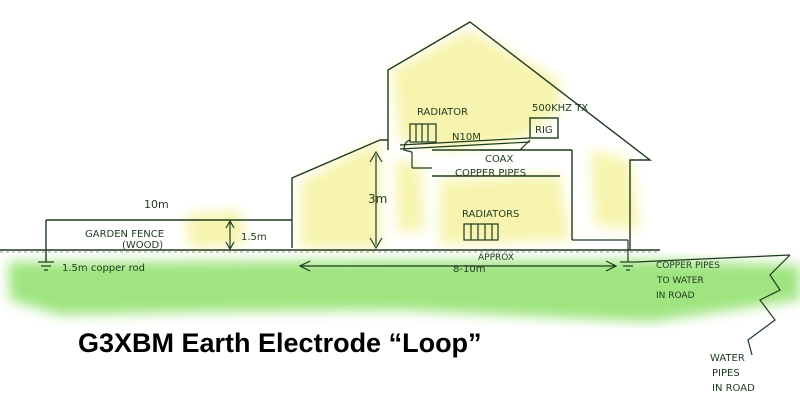 The height and width of the screenshot is (417, 800). What do you see at coordinates (404, 291) in the screenshot?
I see `ground-shading` at bounding box center [404, 291].